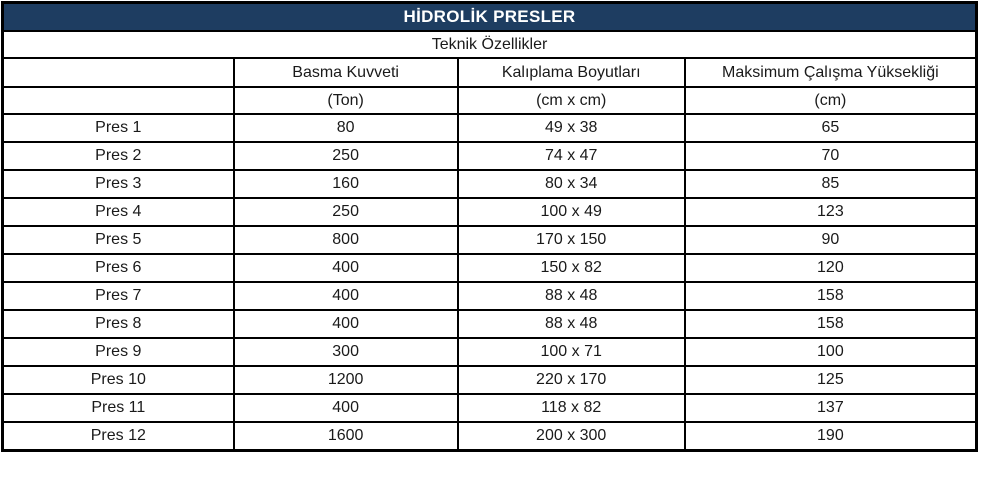  Describe the element at coordinates (571, 128) in the screenshot. I see `value-cell: 49 x 38` at that location.